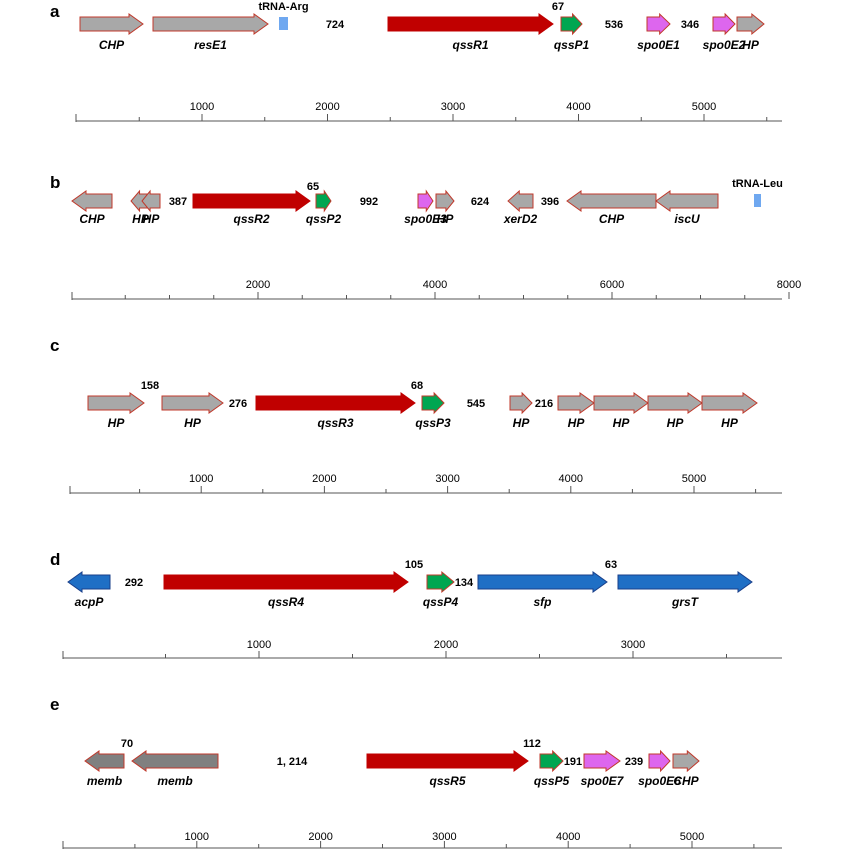 This screenshot has width=850, height=851. Describe the element at coordinates (414, 565) in the screenshot. I see `intergenic-distance: 105` at that location.